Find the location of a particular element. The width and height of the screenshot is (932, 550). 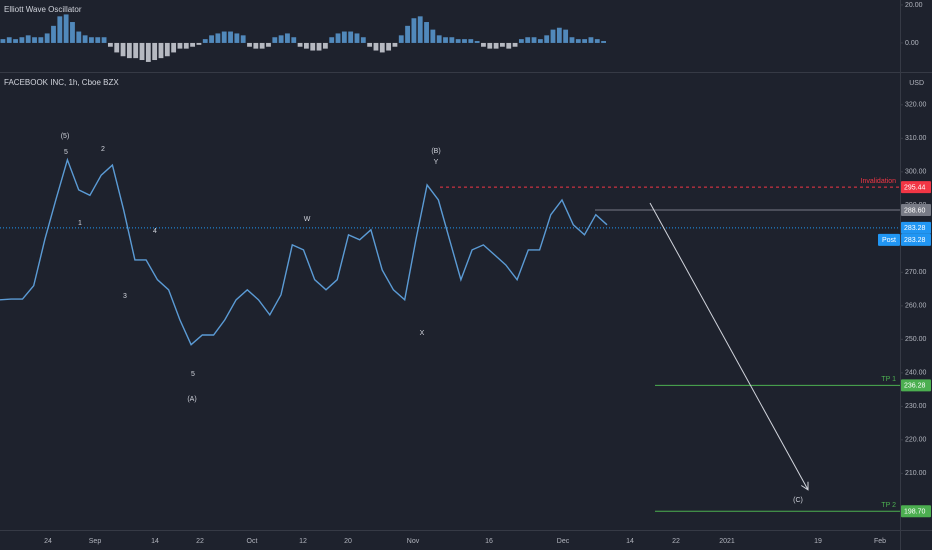

wave-label: X is located at coordinates (422, 333).